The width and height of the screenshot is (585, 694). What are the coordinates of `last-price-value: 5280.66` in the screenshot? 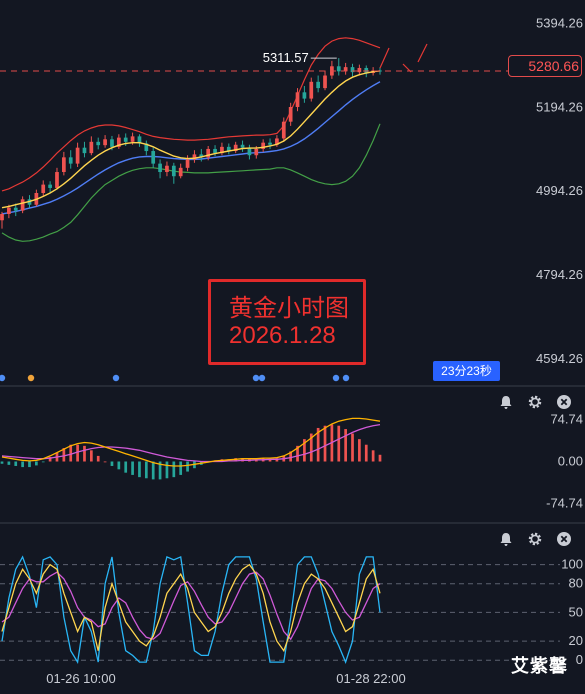 It's located at (553, 66).